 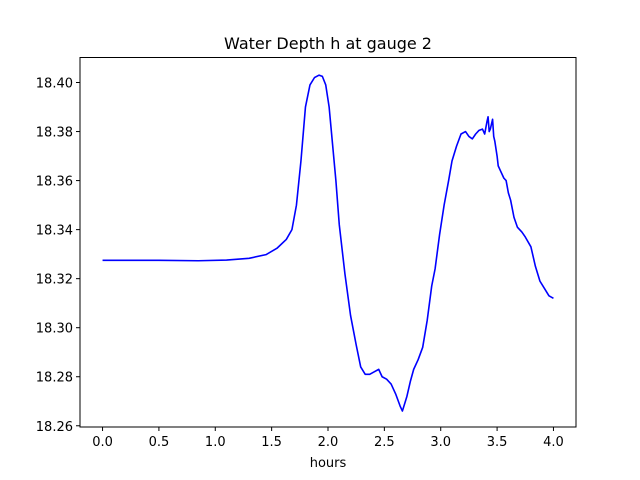 What do you see at coordinates (497, 442) in the screenshot?
I see `x-tick-label: 3.5` at bounding box center [497, 442].